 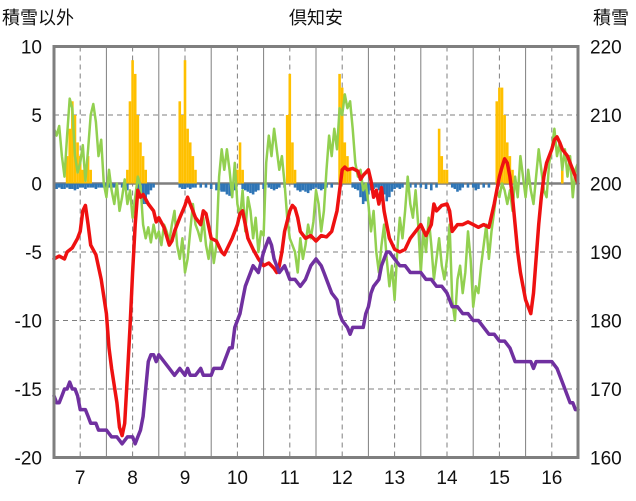 What do you see at coordinates (132, 478) in the screenshot?
I see `x-tick: 8` at bounding box center [132, 478].